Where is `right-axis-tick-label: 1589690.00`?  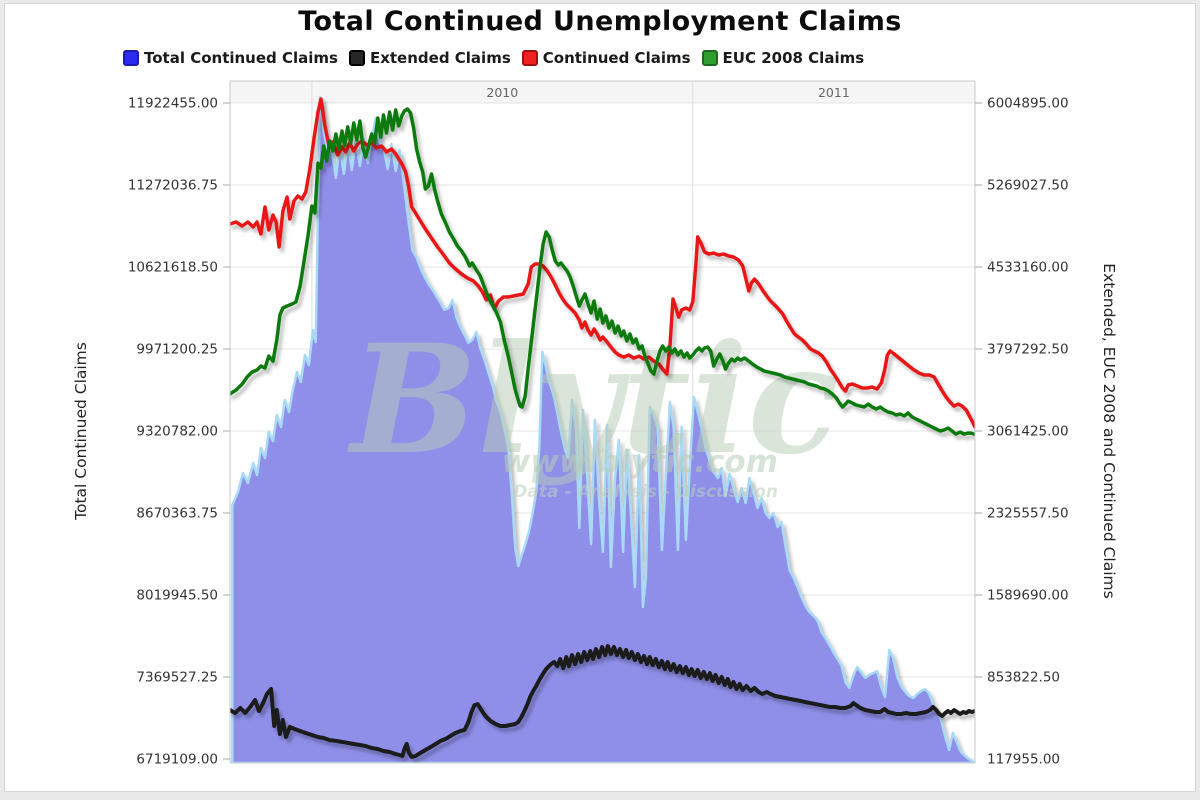
right-axis-tick-label: 1589690.00 is located at coordinates (1028, 596).